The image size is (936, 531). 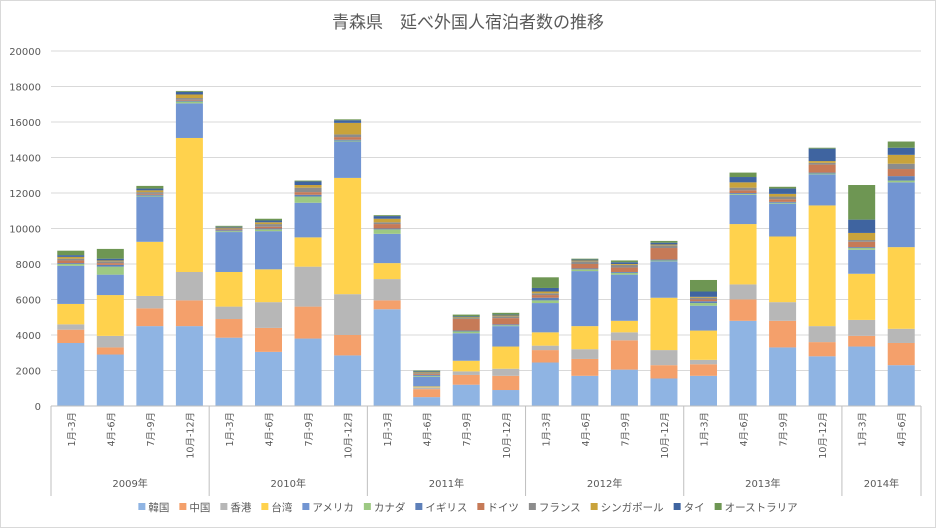 What do you see at coordinates (25, 194) in the screenshot?
I see `y-tick-label: 12000` at bounding box center [25, 194].